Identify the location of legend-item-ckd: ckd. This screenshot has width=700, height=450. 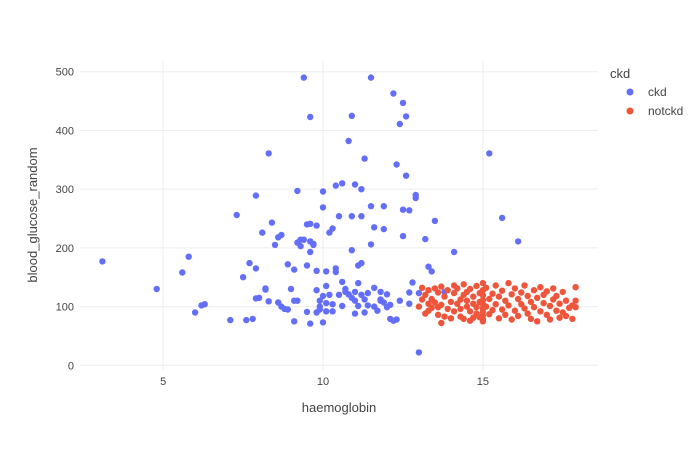
(646, 92).